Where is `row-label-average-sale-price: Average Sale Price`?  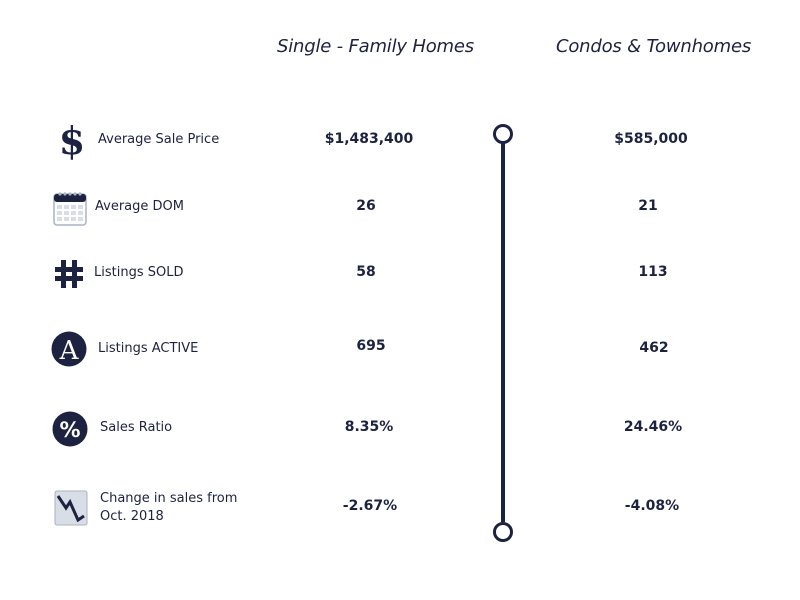
row-label-average-sale-price: Average Sale Price is located at coordinates (159, 139).